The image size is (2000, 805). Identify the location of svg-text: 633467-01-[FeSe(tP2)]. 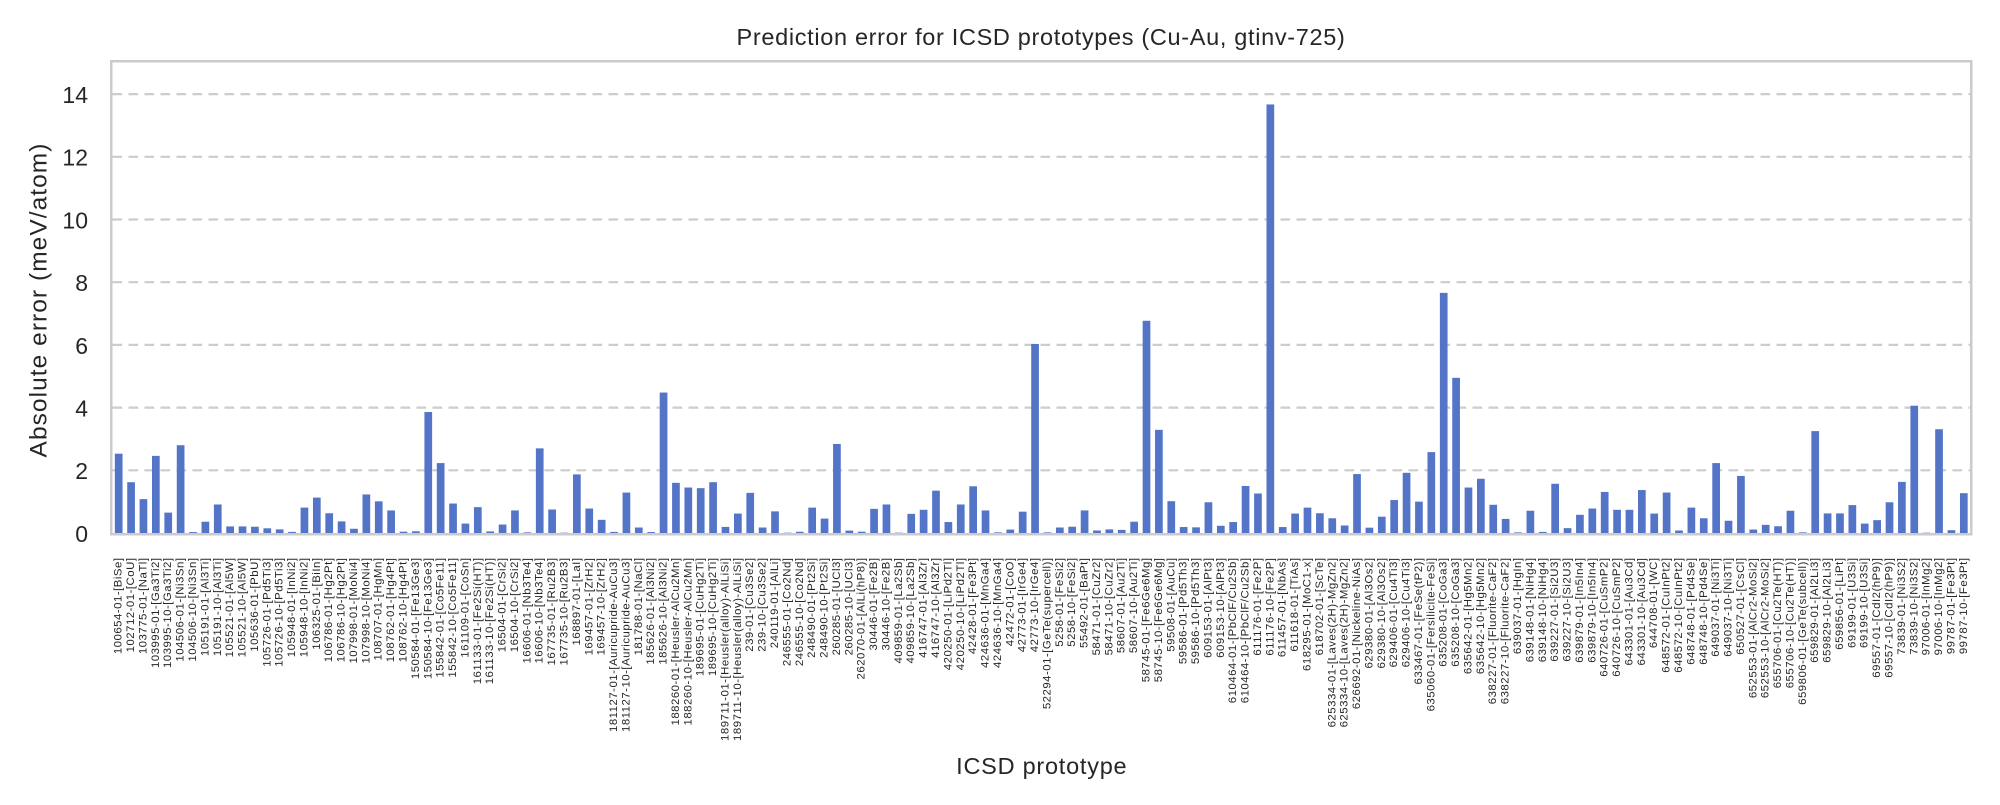
(1419, 621).